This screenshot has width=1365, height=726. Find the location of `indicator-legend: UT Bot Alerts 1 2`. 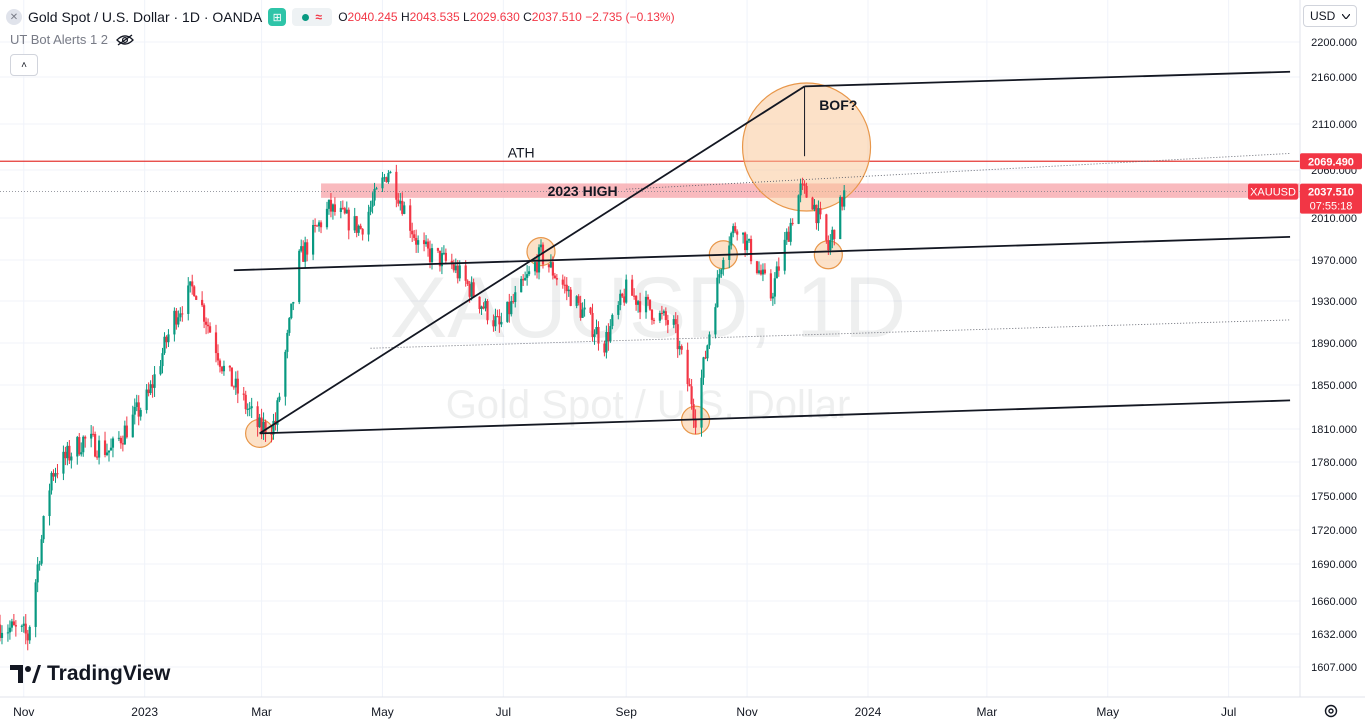

indicator-legend: UT Bot Alerts 1 2 is located at coordinates (72, 39).